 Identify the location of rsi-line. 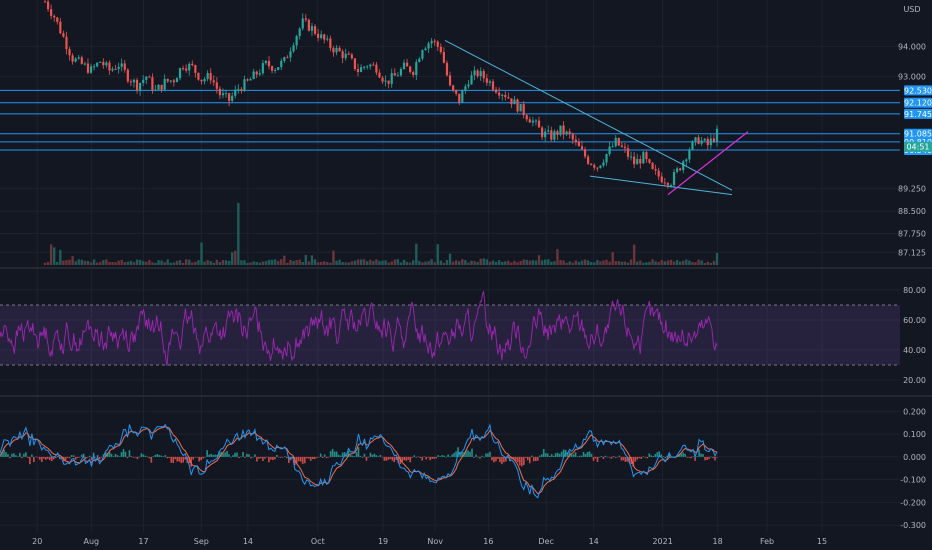
(359, 328).